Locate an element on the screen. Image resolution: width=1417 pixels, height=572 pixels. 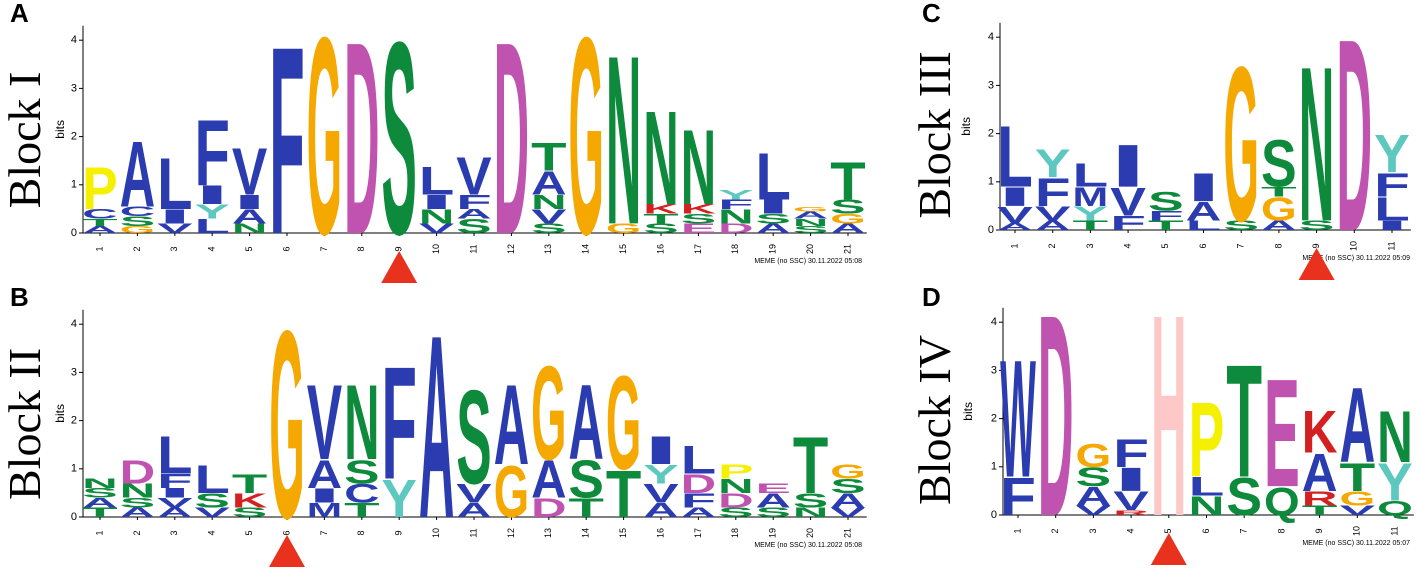
x-tick-label: 2 is located at coordinates (1052, 245).